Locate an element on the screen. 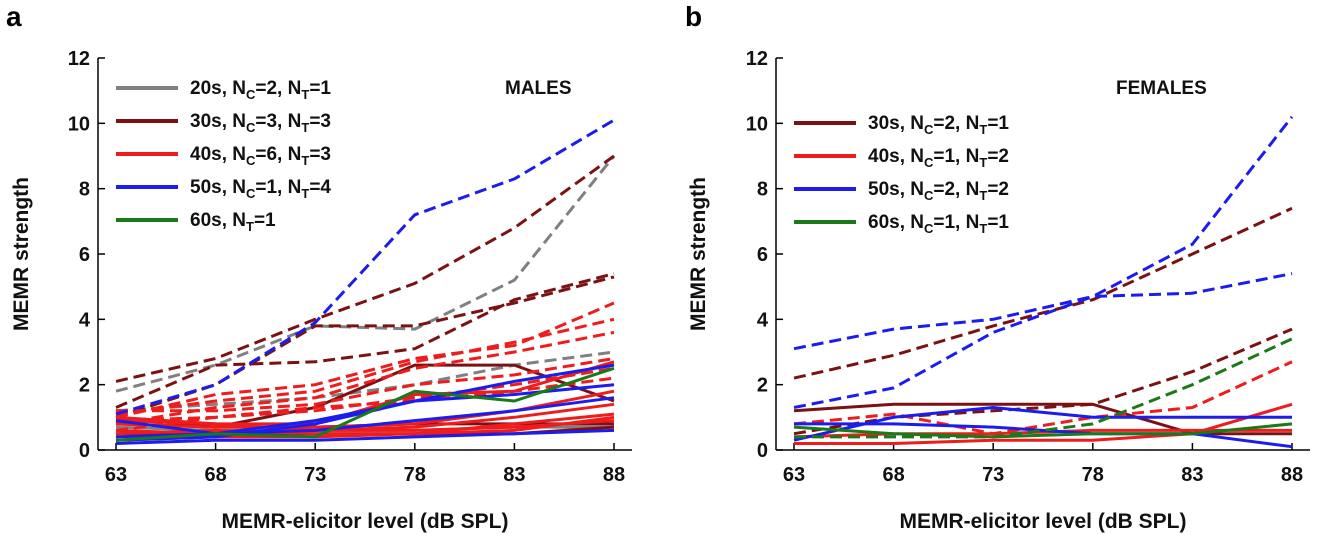 The width and height of the screenshot is (1330, 534). legend-entry: 30s, NC=3, NT=3 is located at coordinates (260, 123).